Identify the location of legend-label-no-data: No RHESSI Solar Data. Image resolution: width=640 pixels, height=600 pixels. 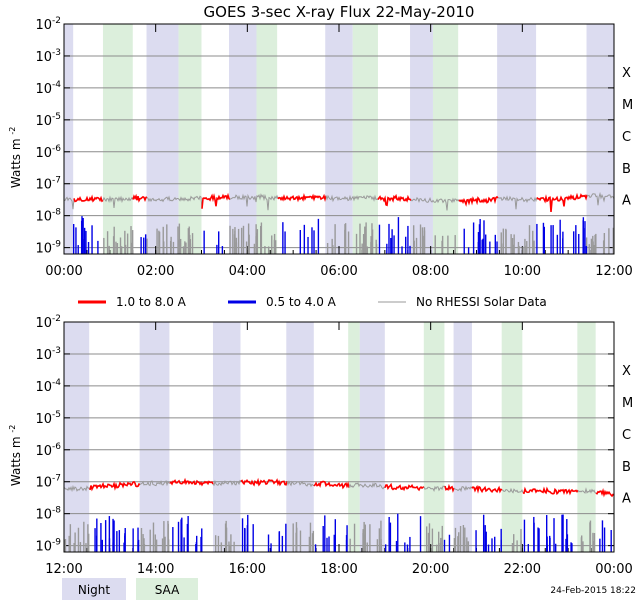
(481, 302).